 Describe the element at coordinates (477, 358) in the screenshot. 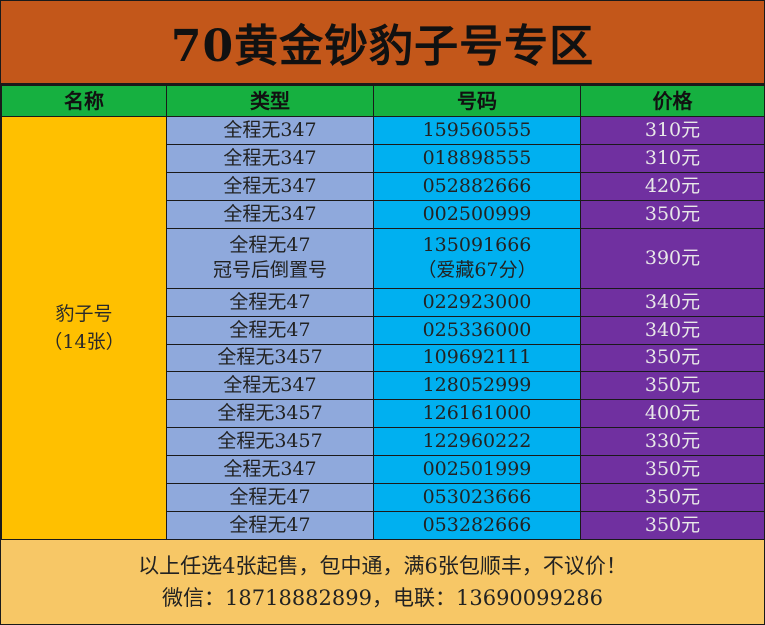

I see `number-cell: 109692111` at that location.